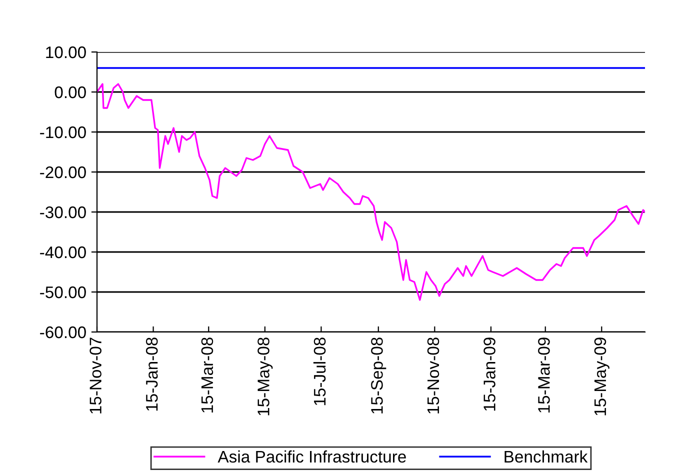  What do you see at coordinates (378, 376) in the screenshot?
I see `x-tick-label: 15-Sep-08` at bounding box center [378, 376].